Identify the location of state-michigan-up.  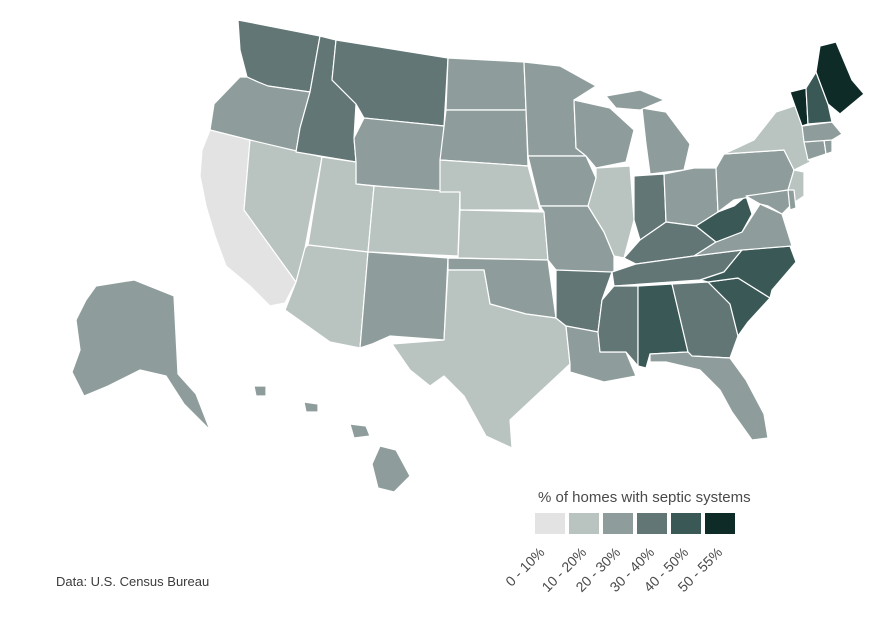
(635, 100).